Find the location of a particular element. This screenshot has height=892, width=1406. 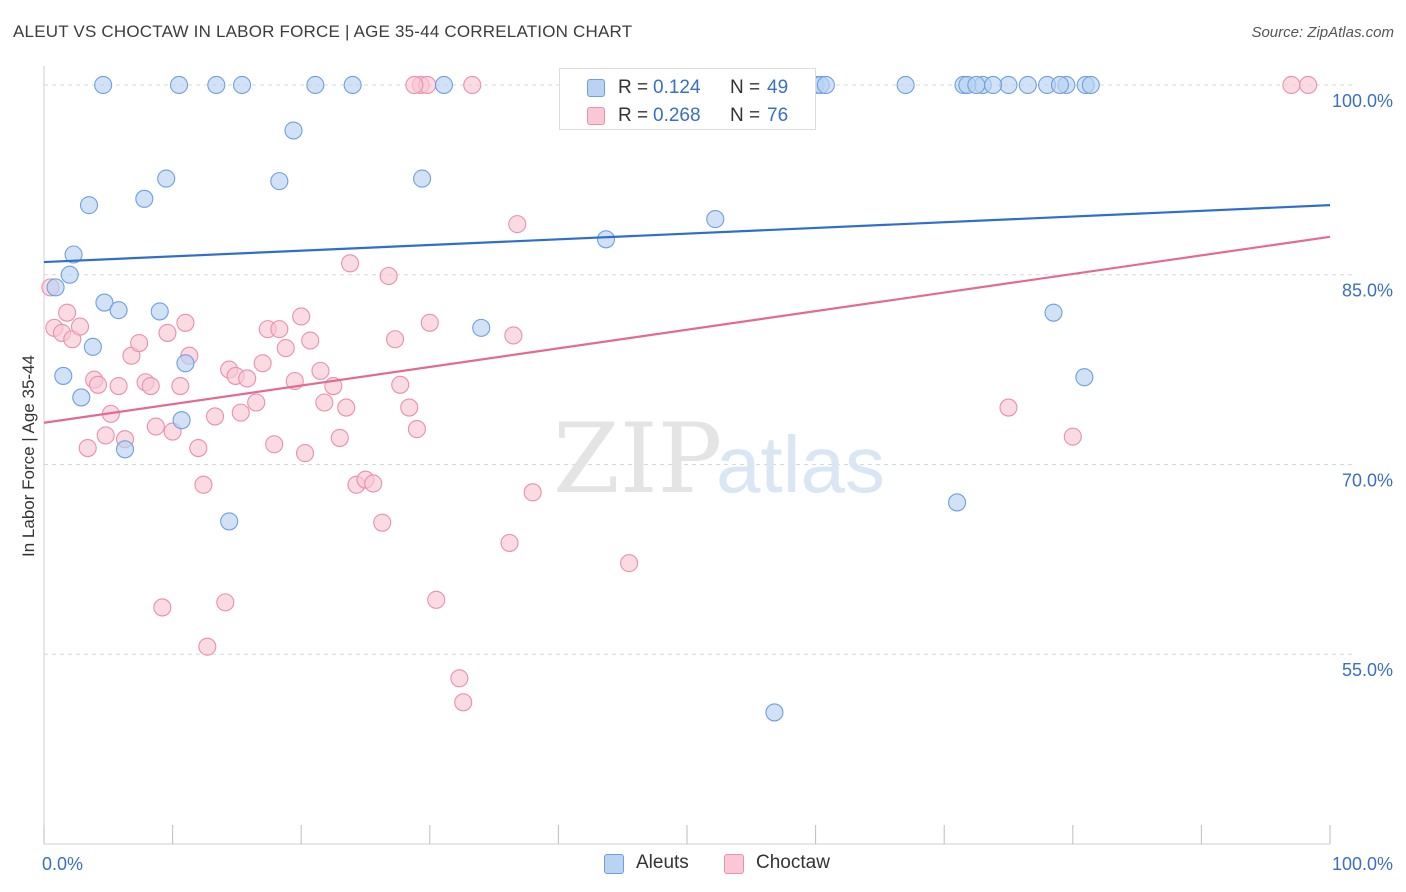

source-label: Source: ZipAtlas.com is located at coordinates (1322, 32).